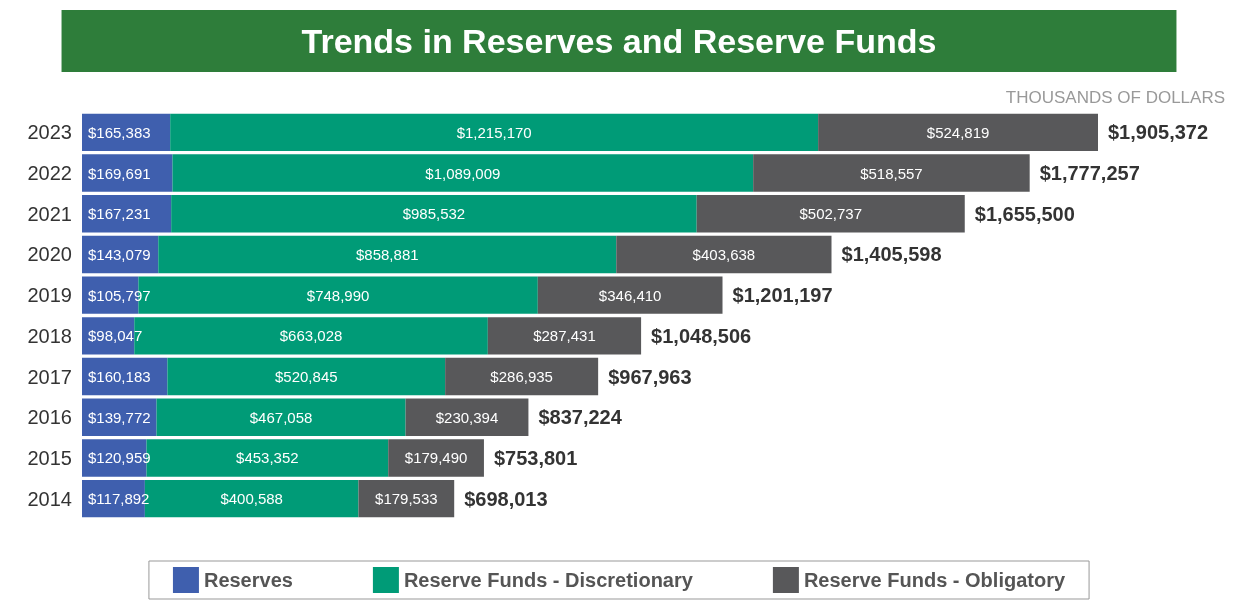  What do you see at coordinates (580, 417) in the screenshot?
I see `total-label: $837,224` at bounding box center [580, 417].